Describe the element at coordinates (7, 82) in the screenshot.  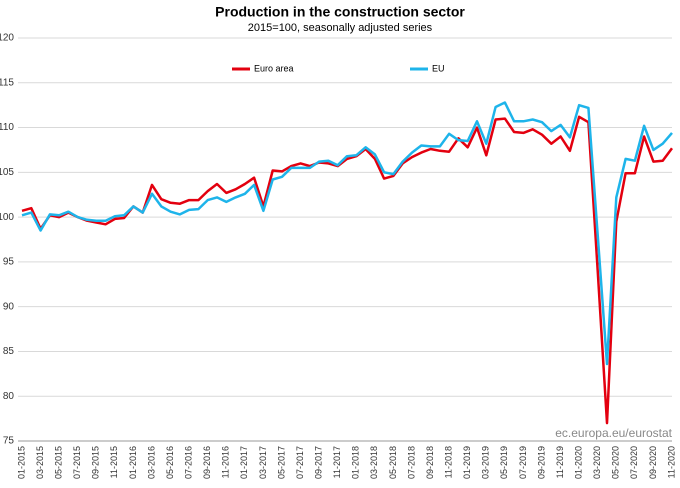
I see `y-tick-label: 115` at that location.